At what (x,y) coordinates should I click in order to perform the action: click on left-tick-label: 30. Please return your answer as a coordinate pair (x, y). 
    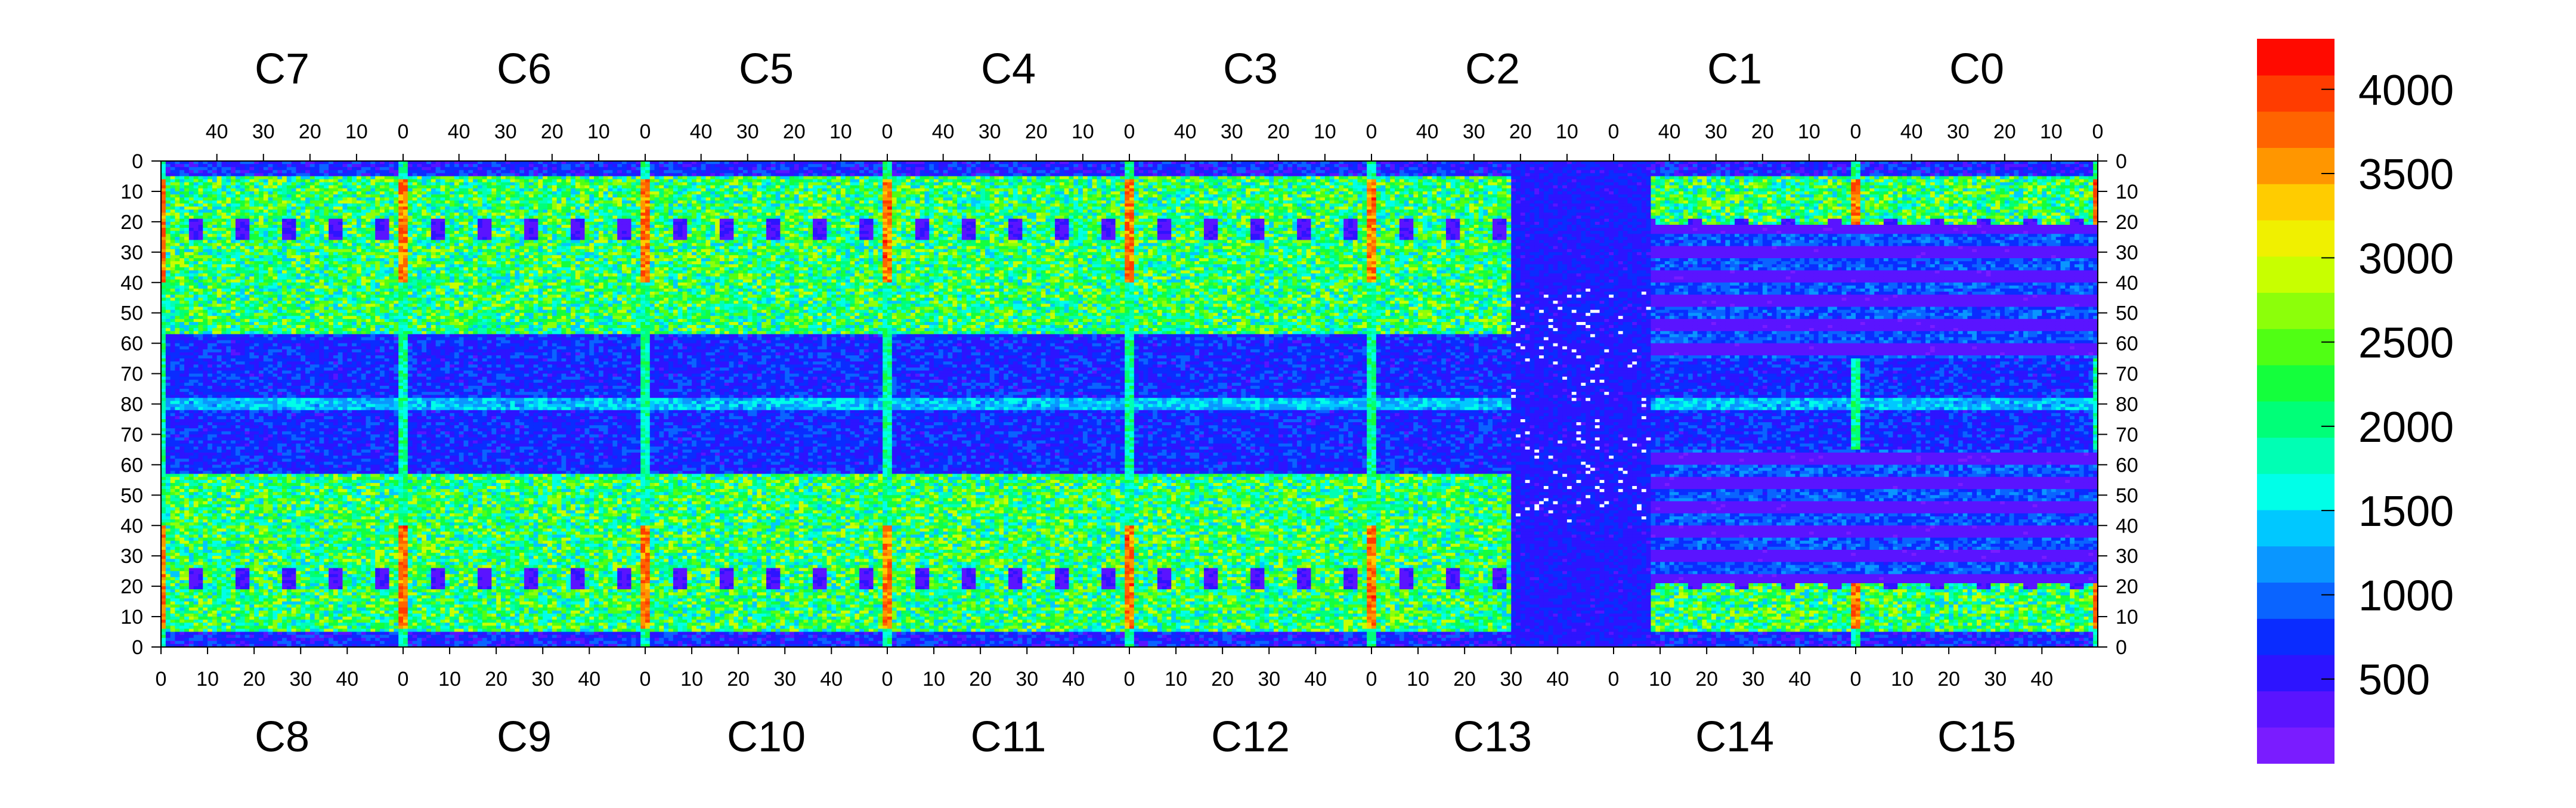
    Looking at the image, I should click on (132, 253).